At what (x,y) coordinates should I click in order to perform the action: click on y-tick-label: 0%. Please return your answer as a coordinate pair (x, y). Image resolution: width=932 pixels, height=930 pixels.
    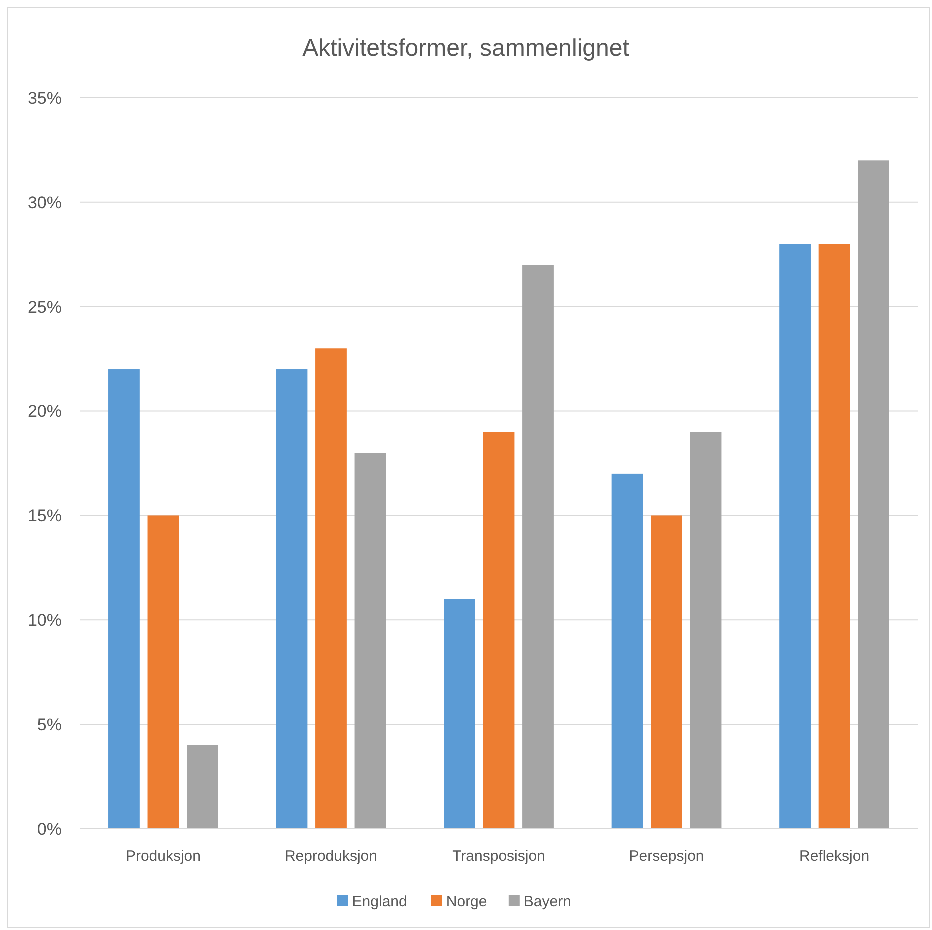
    Looking at the image, I should click on (49, 829).